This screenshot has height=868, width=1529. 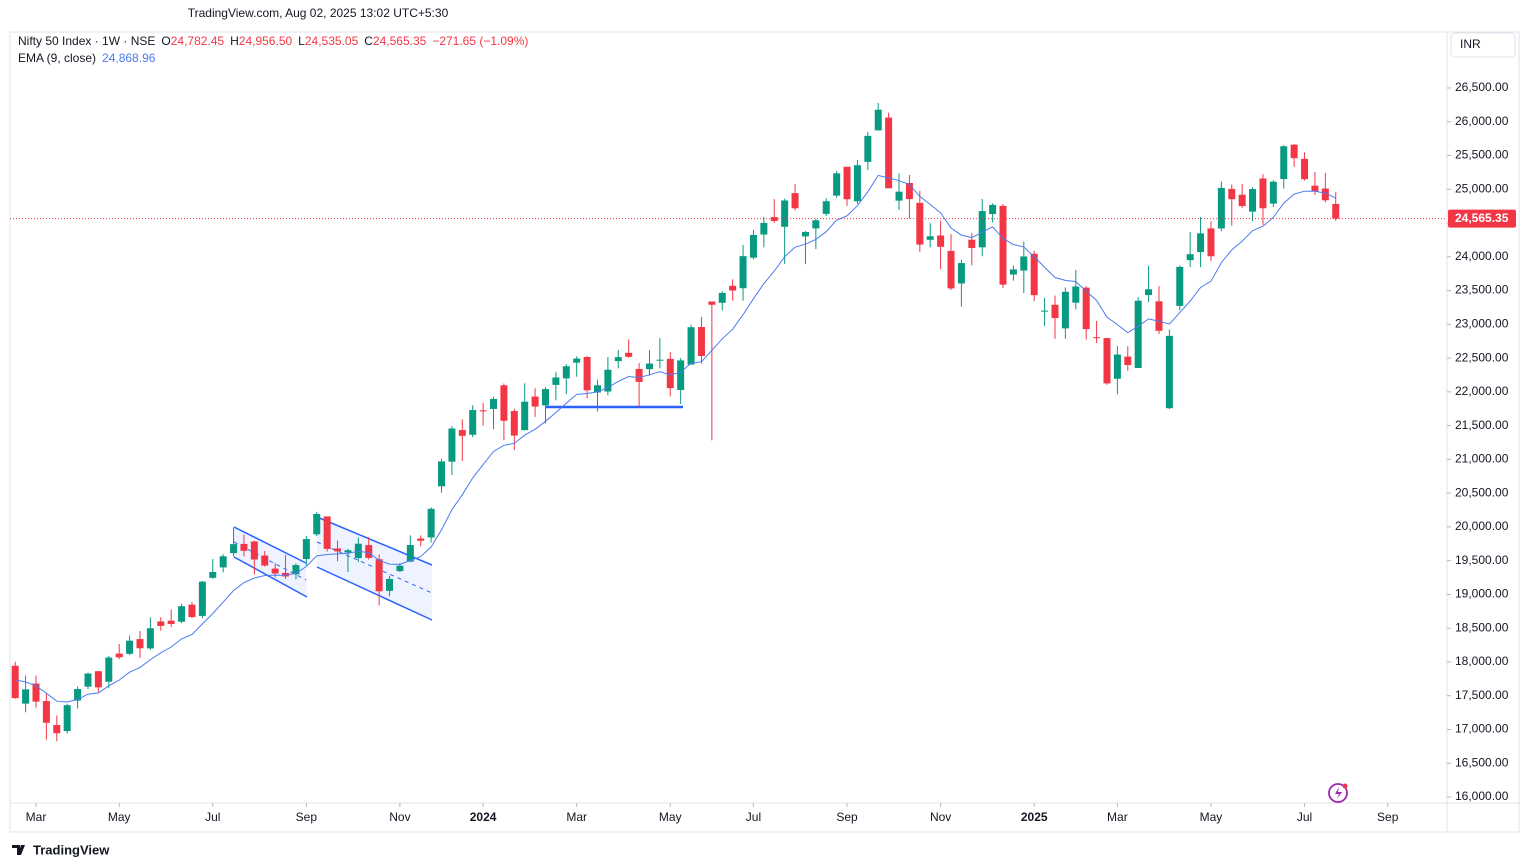 What do you see at coordinates (480, 41) in the screenshot?
I see `change: −271.65 (−1.09%)` at bounding box center [480, 41].